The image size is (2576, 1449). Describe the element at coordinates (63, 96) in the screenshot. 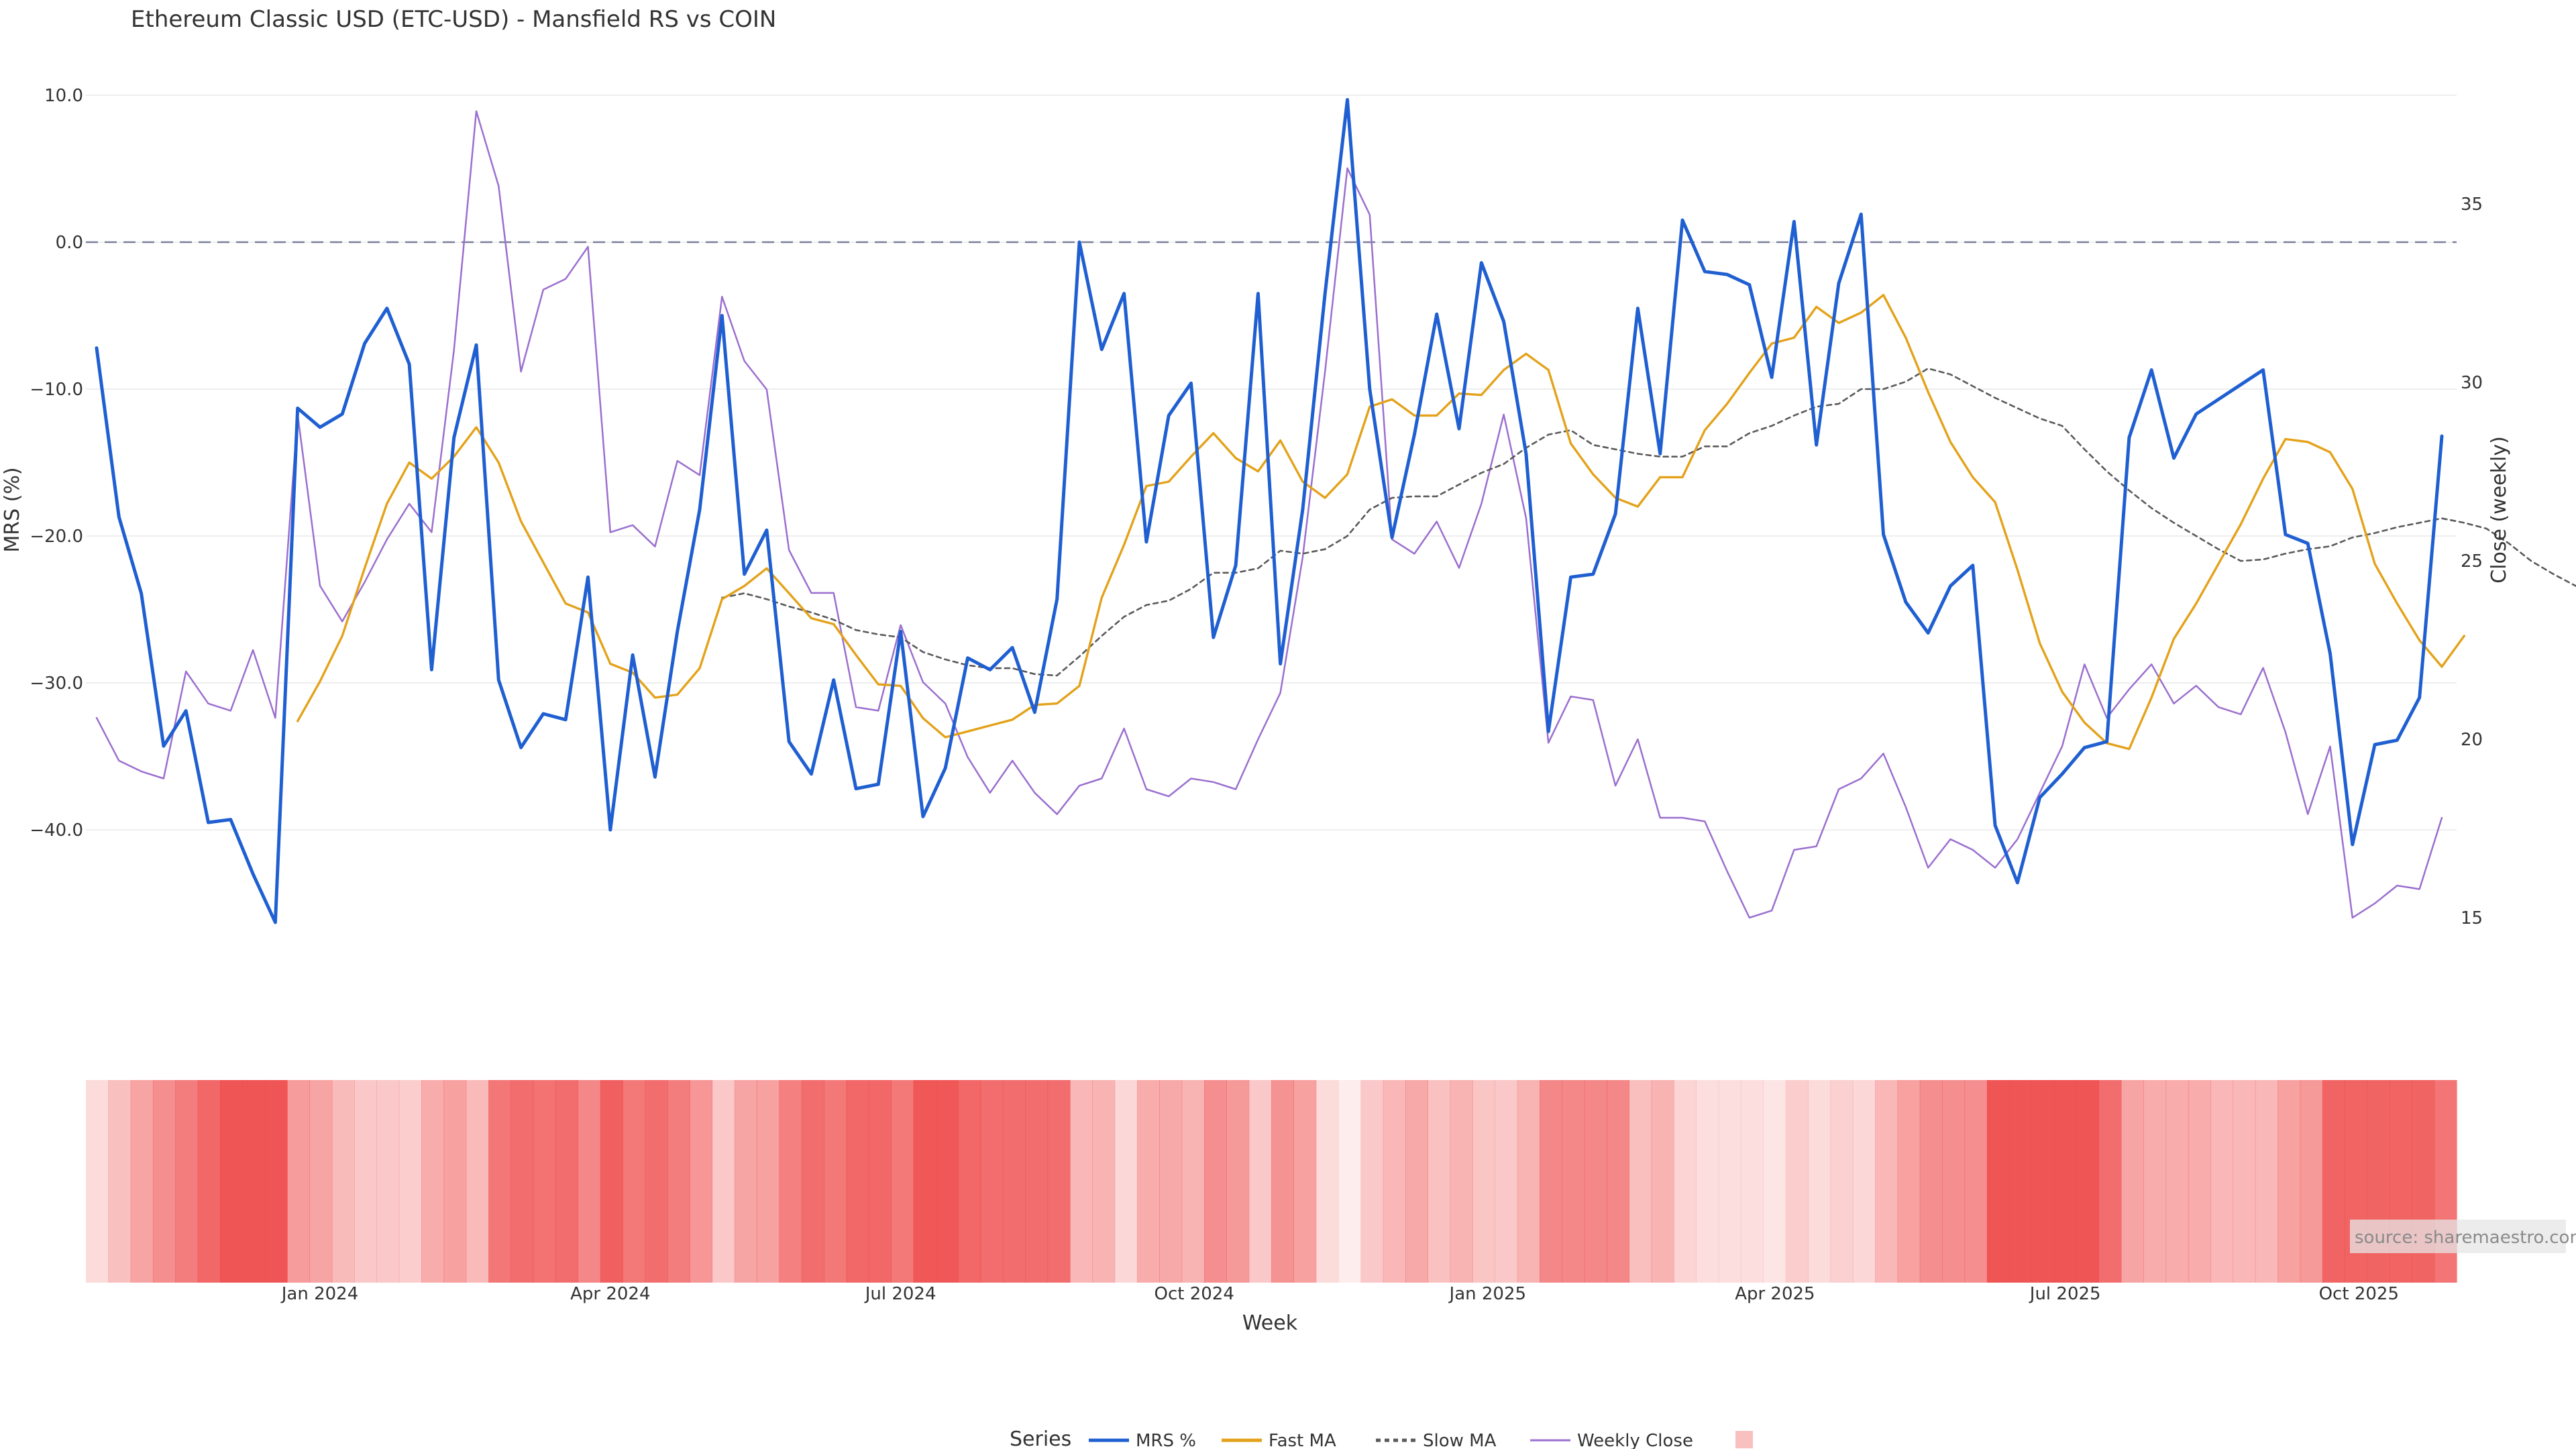

I see `y-left-tick-label: 10.0` at that location.